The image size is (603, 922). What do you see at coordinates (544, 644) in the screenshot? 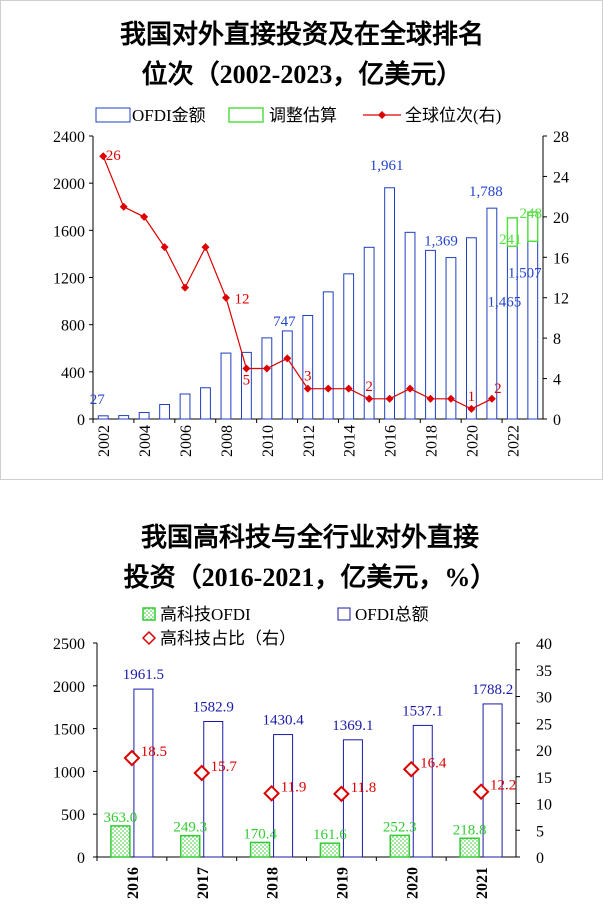
I see `chart2-right-tick-label: 40` at bounding box center [544, 644].